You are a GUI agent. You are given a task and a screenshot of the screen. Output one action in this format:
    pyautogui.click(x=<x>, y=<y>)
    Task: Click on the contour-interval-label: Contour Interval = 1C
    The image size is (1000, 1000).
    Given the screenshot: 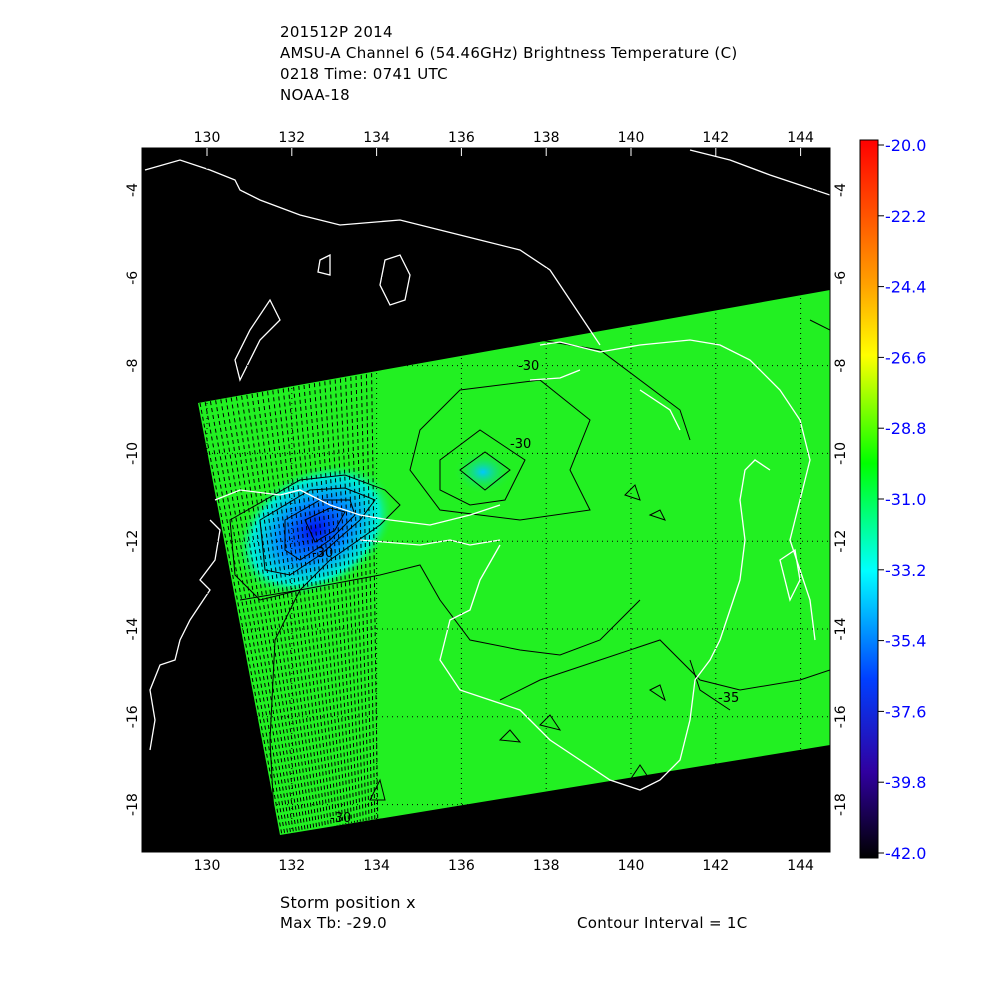 What is the action you would take?
    pyautogui.click(x=662, y=923)
    